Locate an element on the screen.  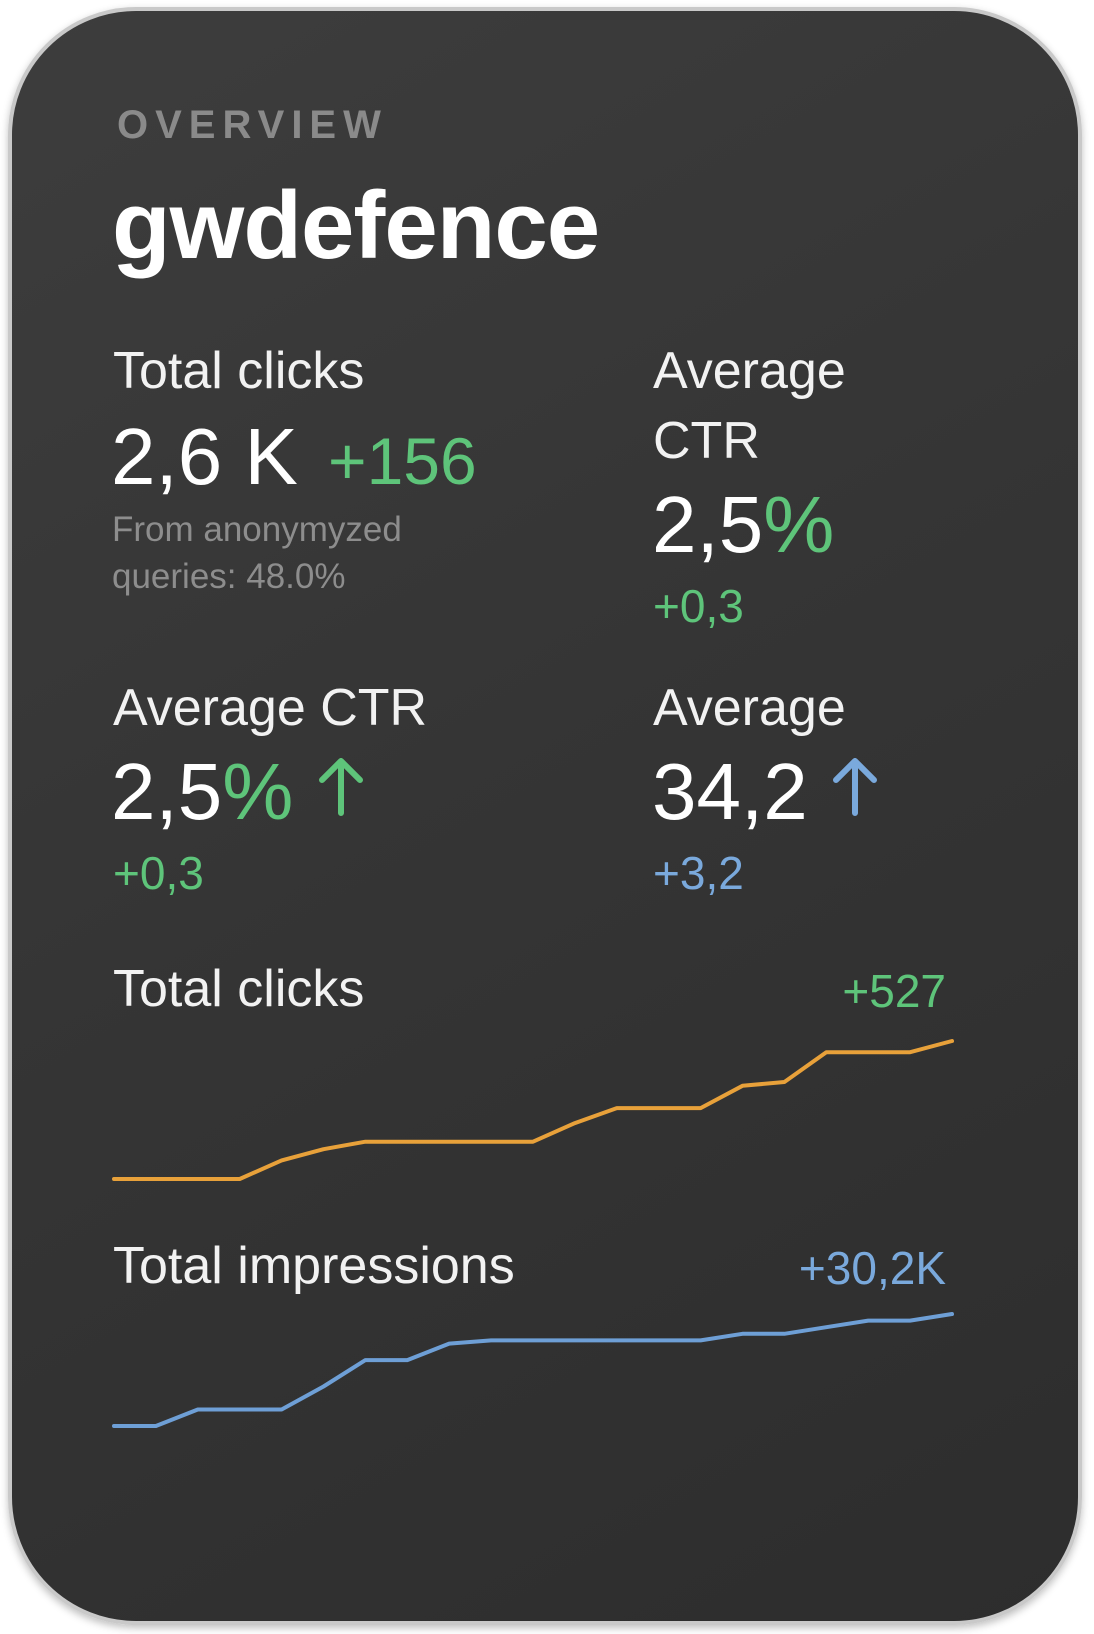
average-metric: 34,2 is located at coordinates (766, 792).